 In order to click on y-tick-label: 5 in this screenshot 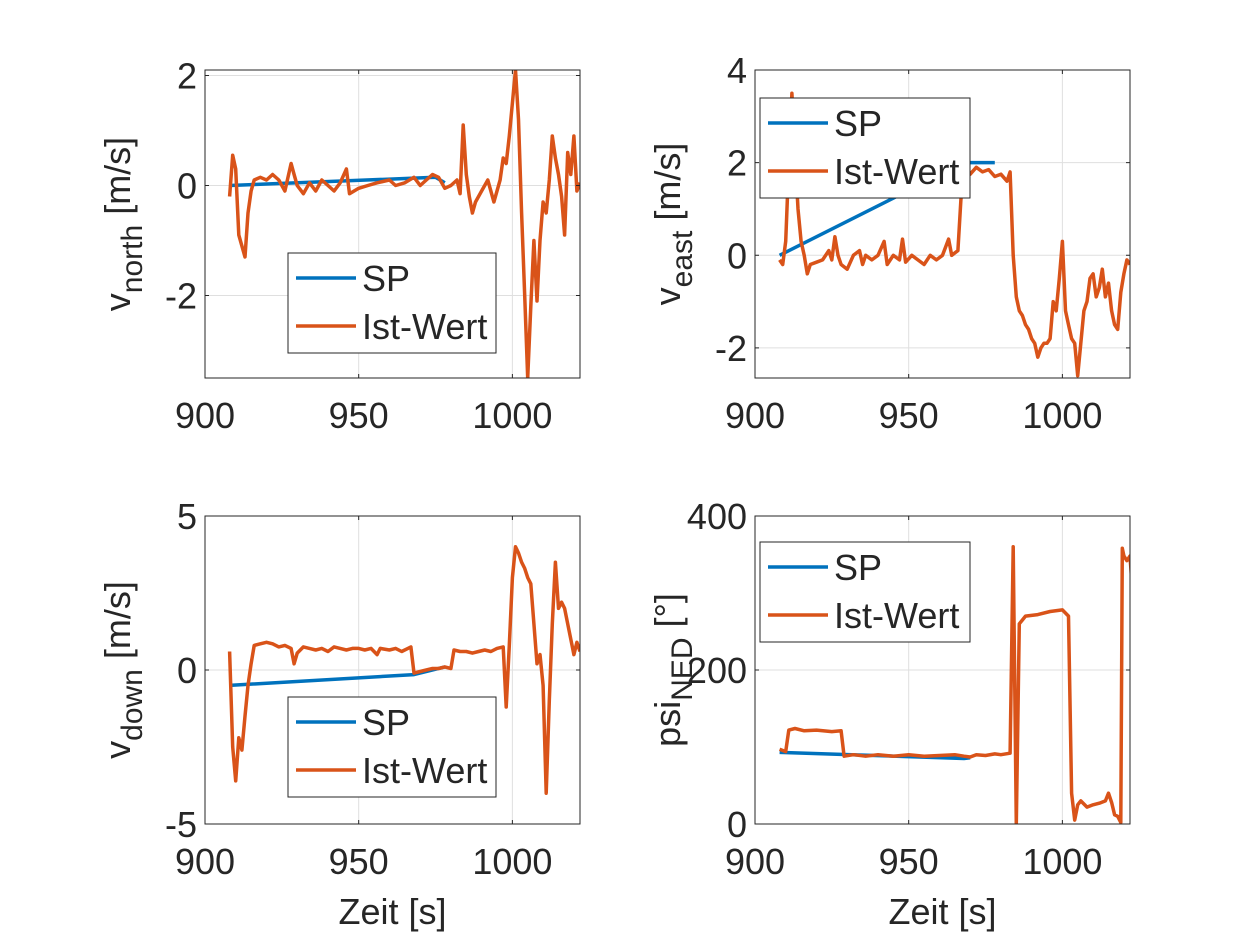, I will do `click(187, 516)`.